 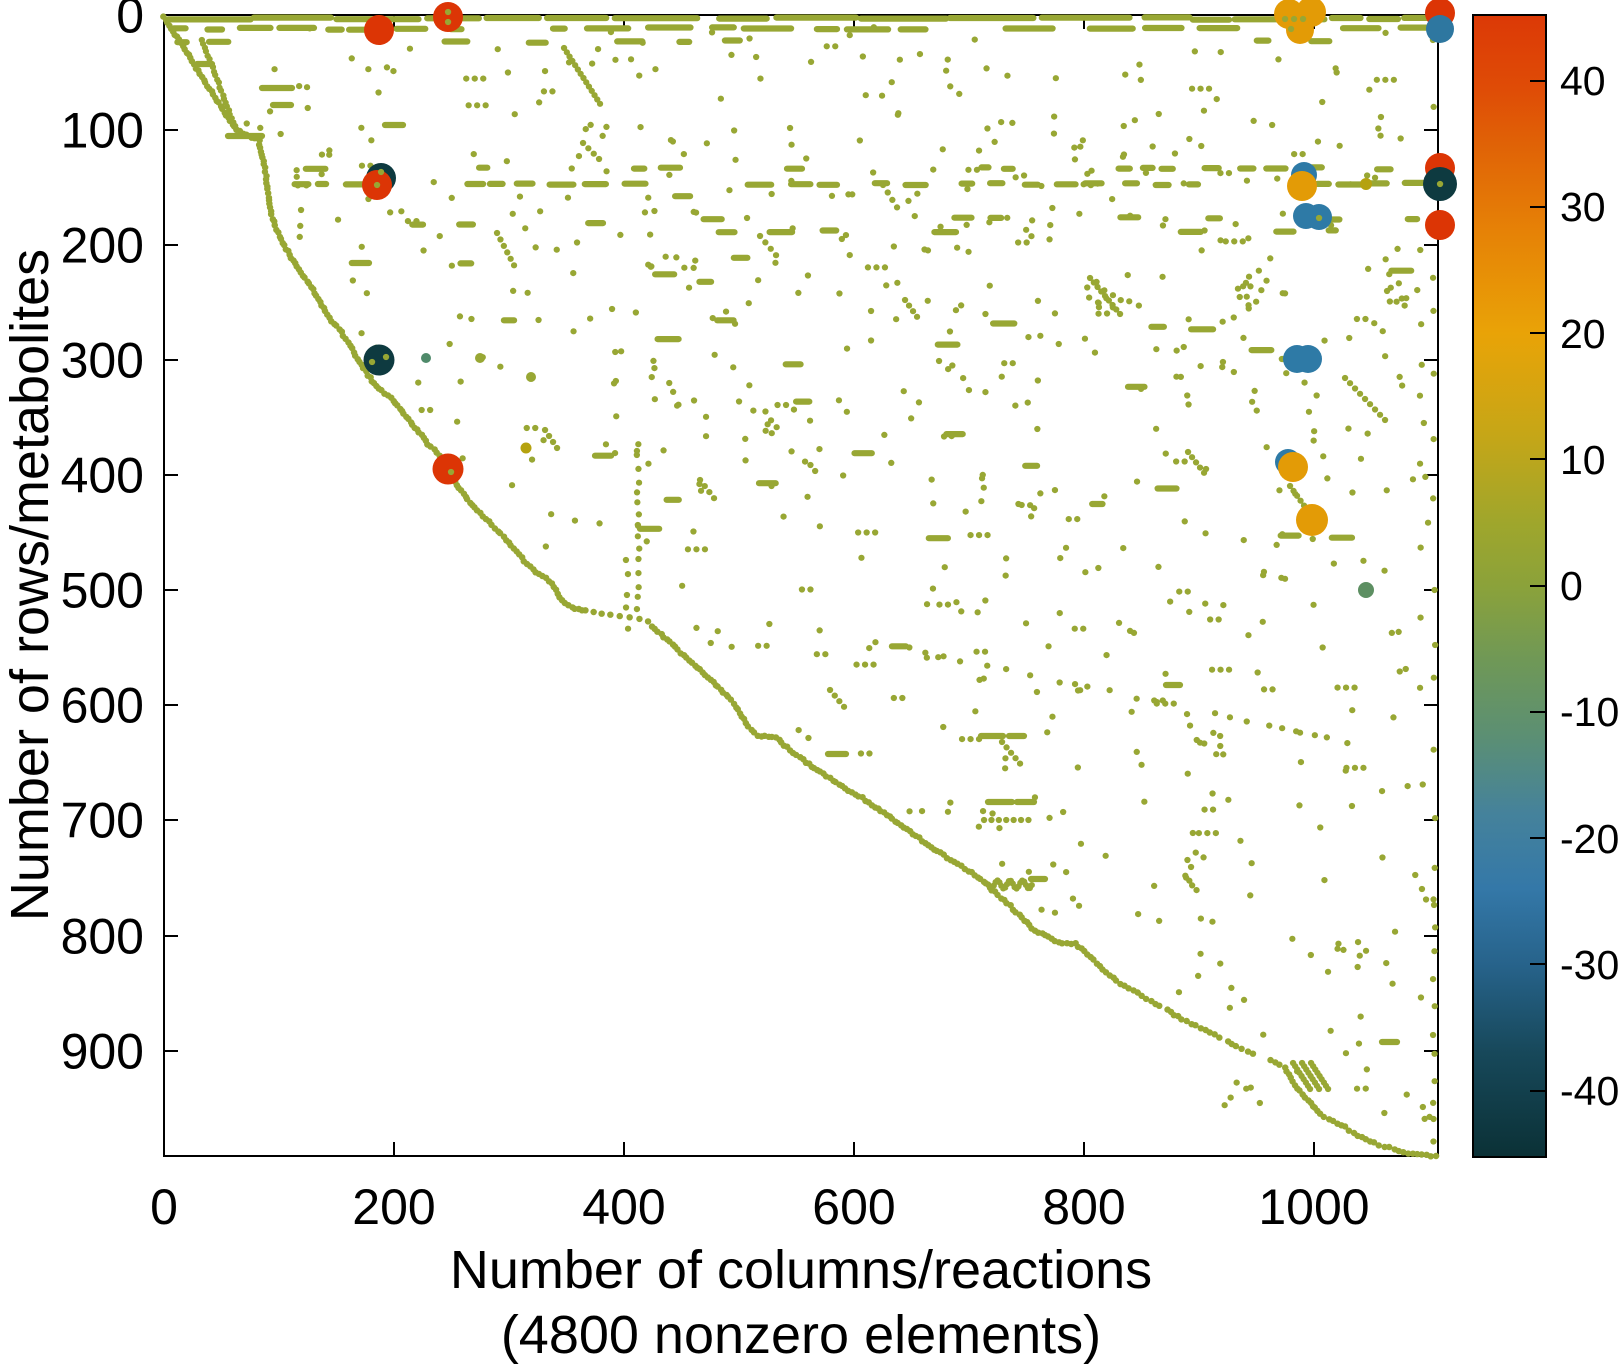 I want to click on svg-text: 1000, so click(x=1313, y=1207).